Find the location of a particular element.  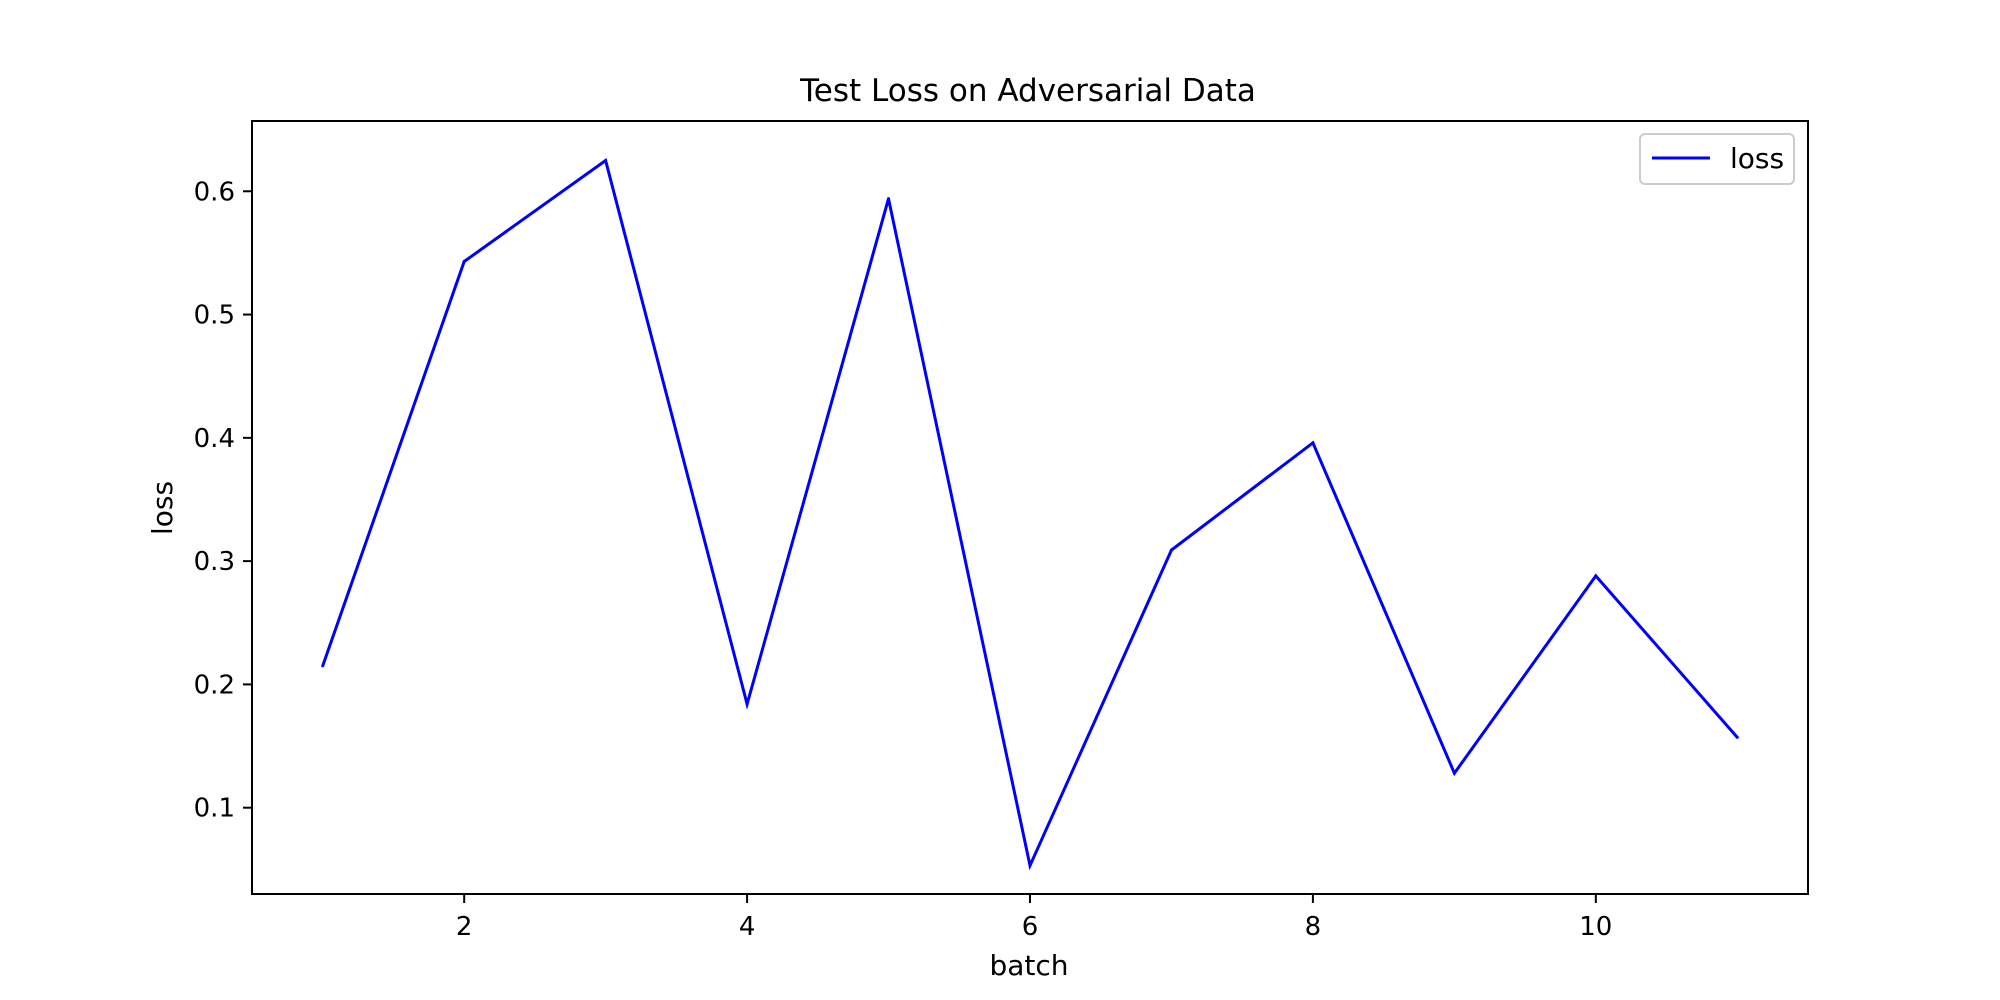

x-tick-label: 10 is located at coordinates (1595, 927).